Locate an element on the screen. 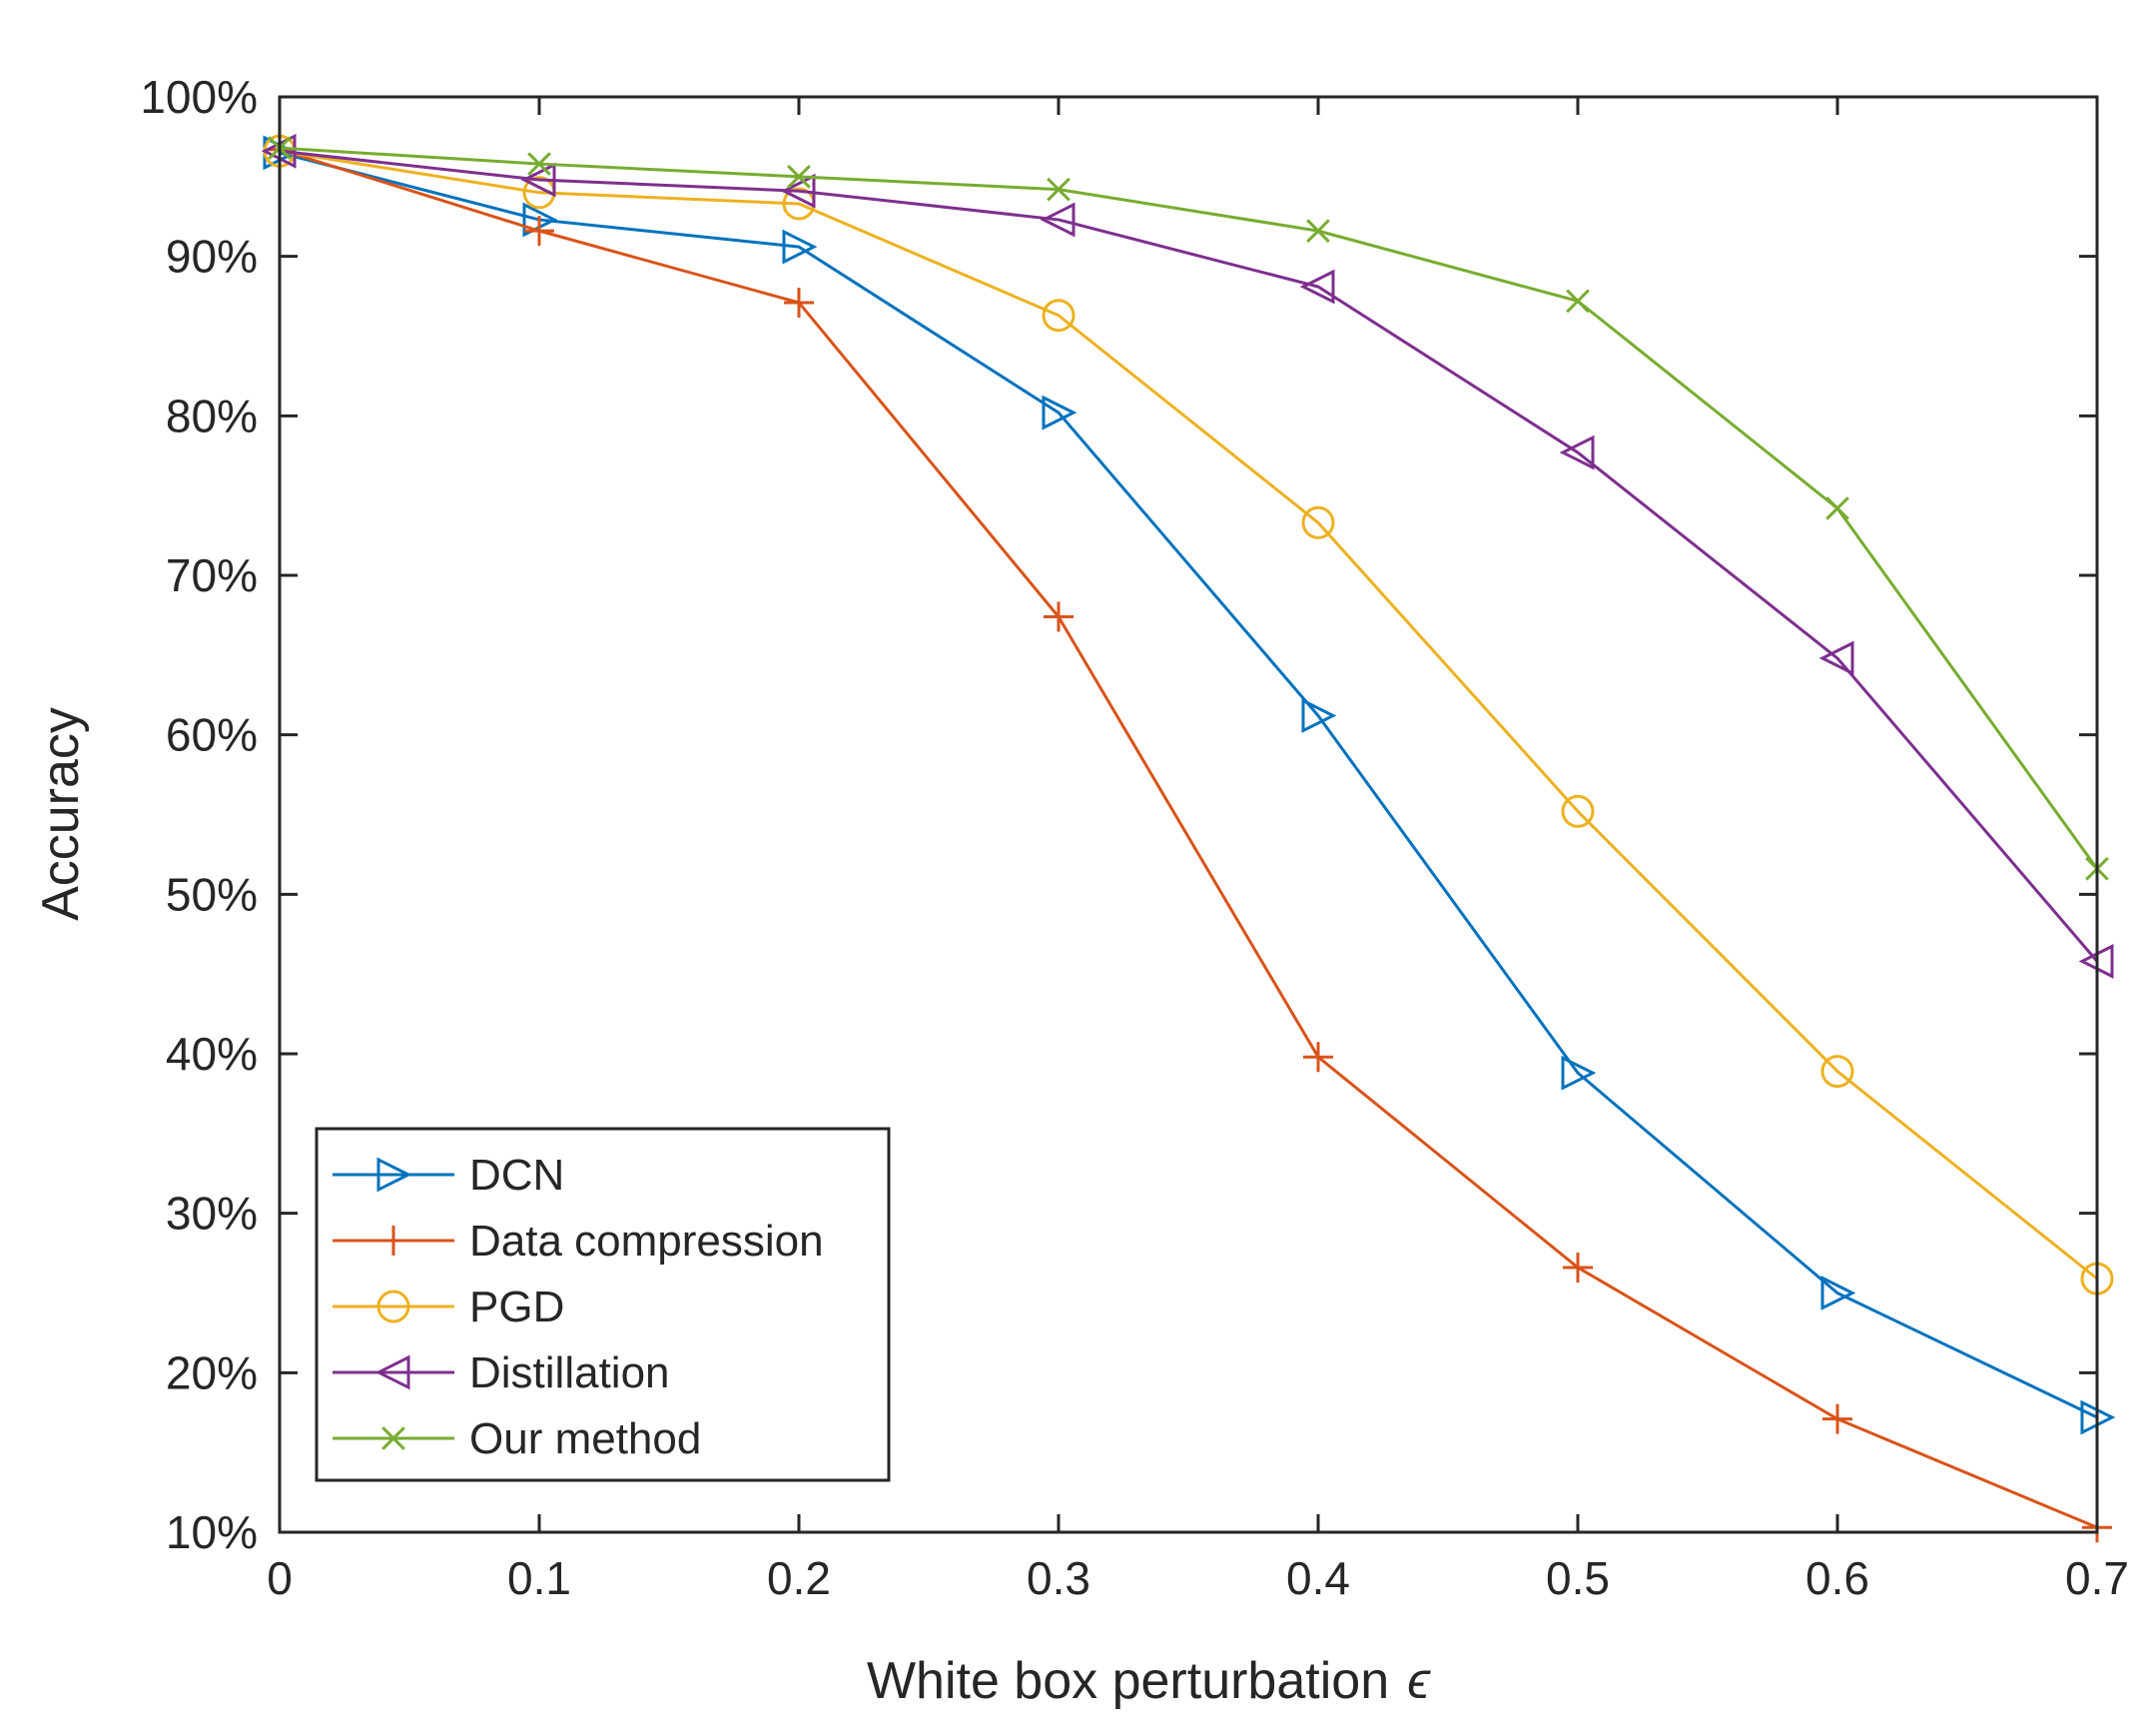  x-tick-label: 0.3 is located at coordinates (1059, 1578).